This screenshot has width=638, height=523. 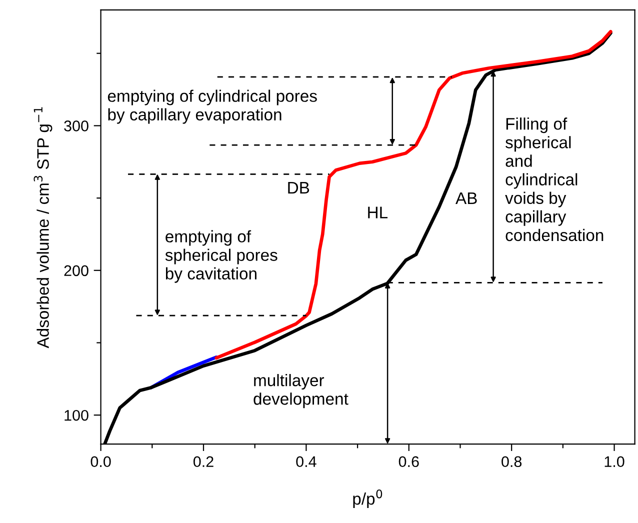 I want to click on x-tick-label: 1.0, so click(x=614, y=462).